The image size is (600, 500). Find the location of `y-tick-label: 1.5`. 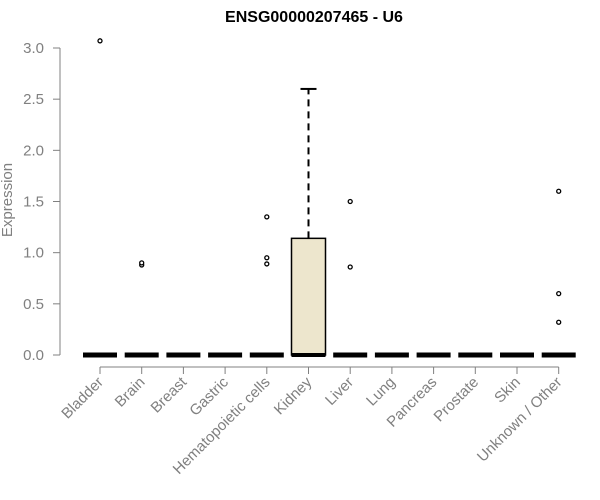

y-tick-label: 1.5 is located at coordinates (33, 202).